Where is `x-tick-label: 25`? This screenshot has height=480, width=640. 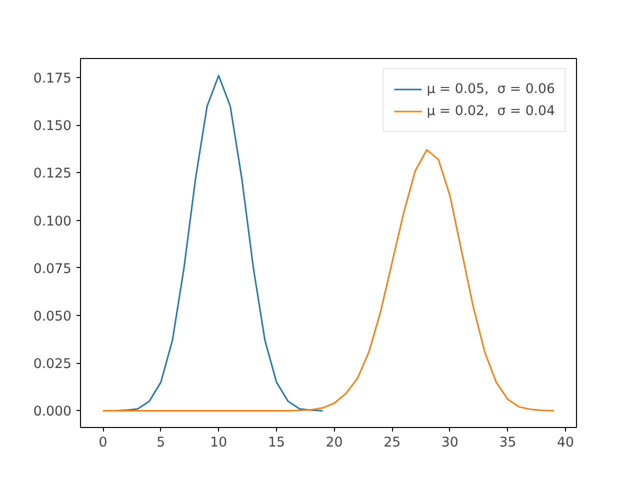
x-tick-label: 25 is located at coordinates (392, 443).